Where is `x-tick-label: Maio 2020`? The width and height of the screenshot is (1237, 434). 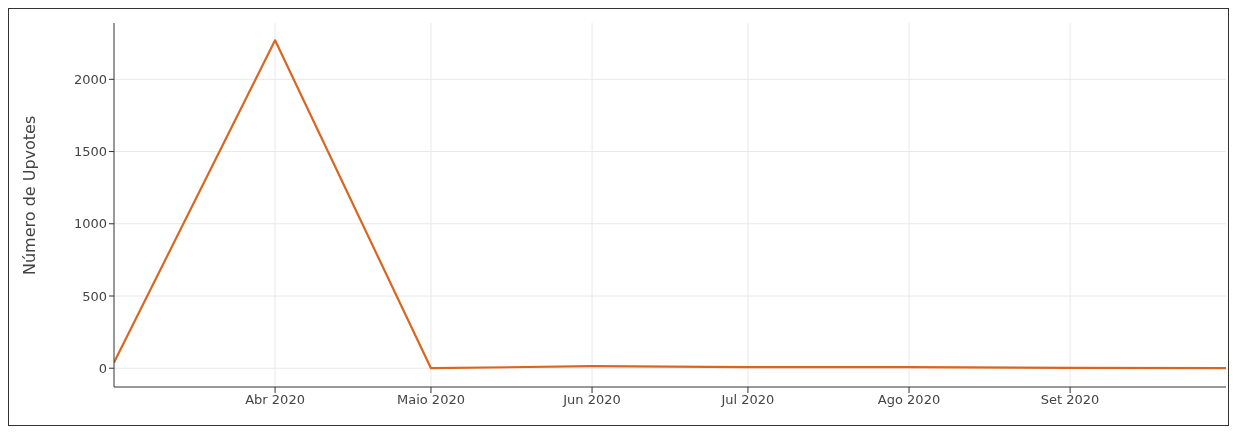 x-tick-label: Maio 2020 is located at coordinates (430, 400).